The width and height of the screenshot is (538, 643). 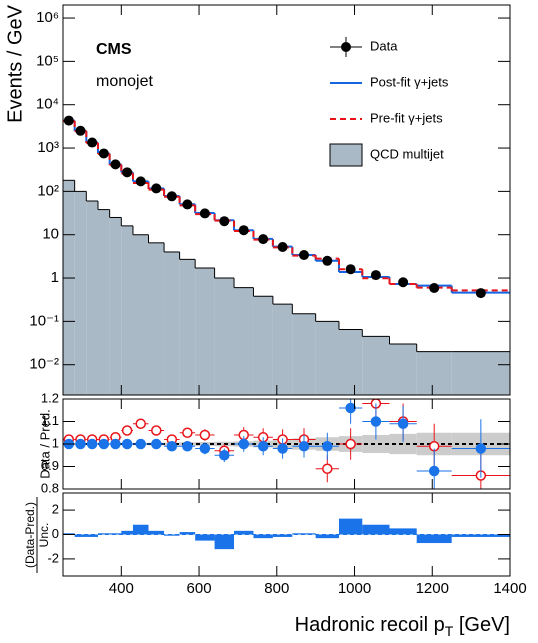 What do you see at coordinates (370, 625) in the screenshot?
I see `x-axis-title-main: Hadronic recoil p` at bounding box center [370, 625].